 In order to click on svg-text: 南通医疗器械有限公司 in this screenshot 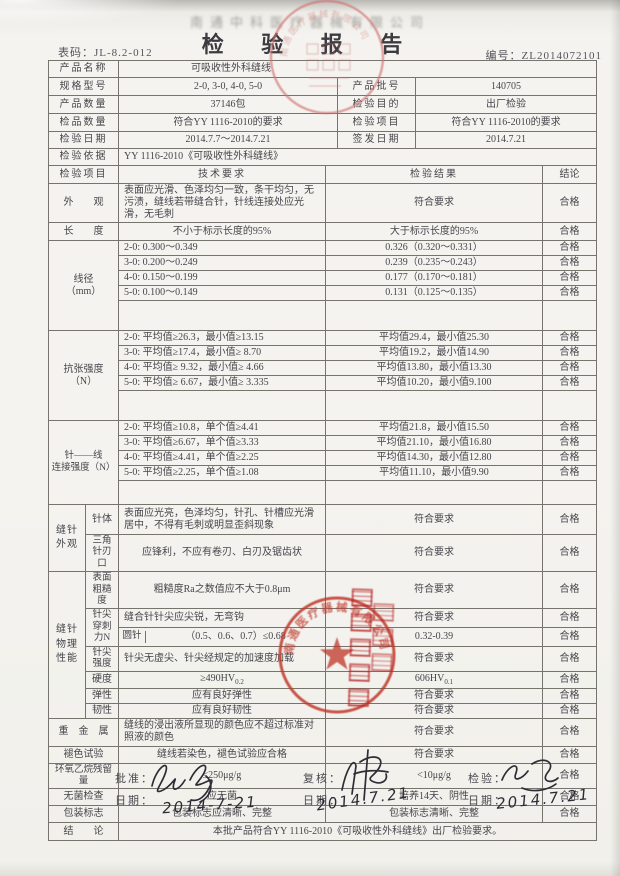, I will do `click(325, 32)`.